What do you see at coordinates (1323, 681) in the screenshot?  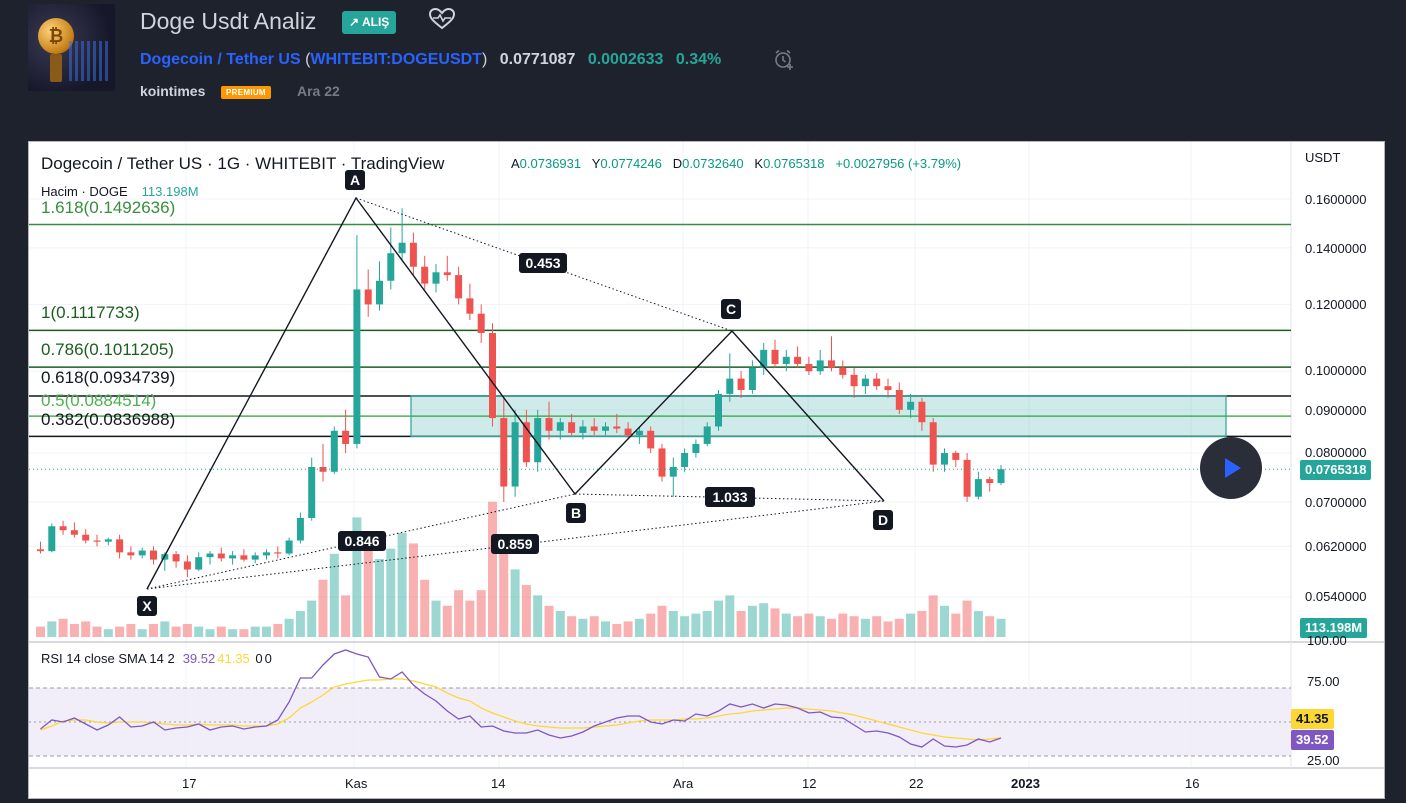 I see `rsi-axis-label: 75.00` at bounding box center [1323, 681].